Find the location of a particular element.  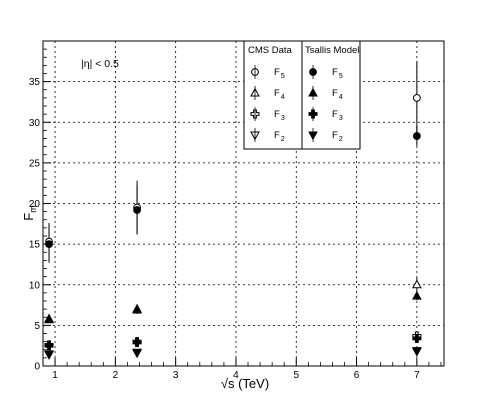

x-tick-label: 4 is located at coordinates (236, 375).